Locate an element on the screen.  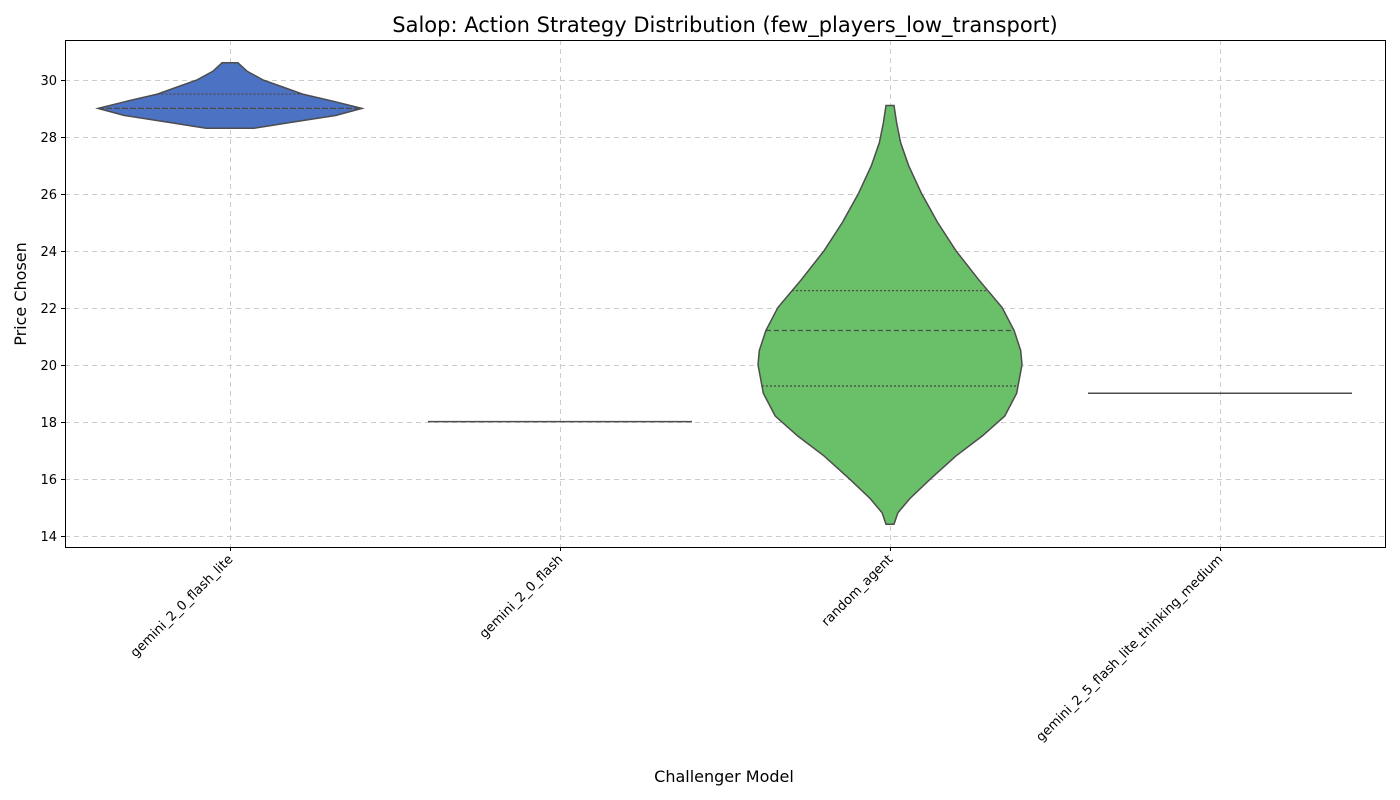
y-tick-label: 20 is located at coordinates (48, 366).